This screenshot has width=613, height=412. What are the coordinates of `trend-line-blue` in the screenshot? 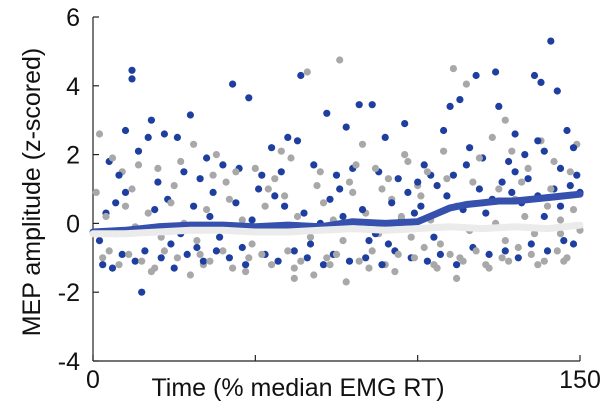 It's located at (336, 213).